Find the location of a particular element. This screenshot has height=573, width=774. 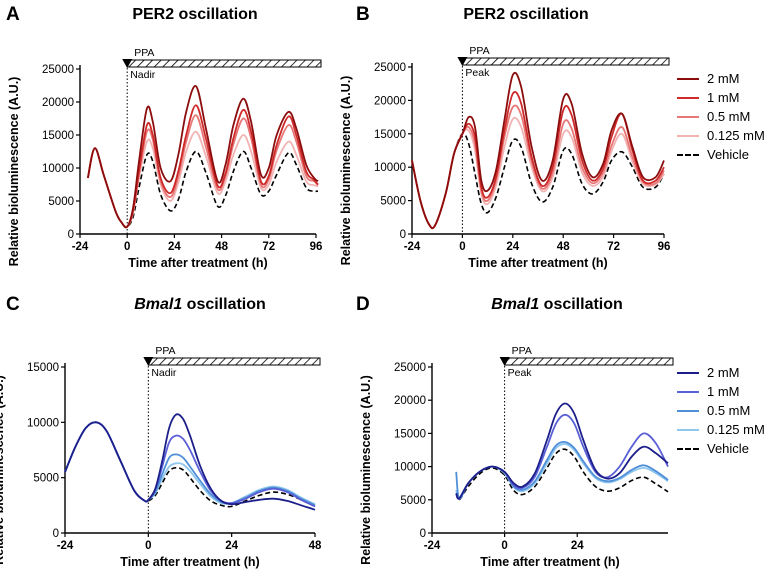

marker-label: Peak is located at coordinates (520, 373).